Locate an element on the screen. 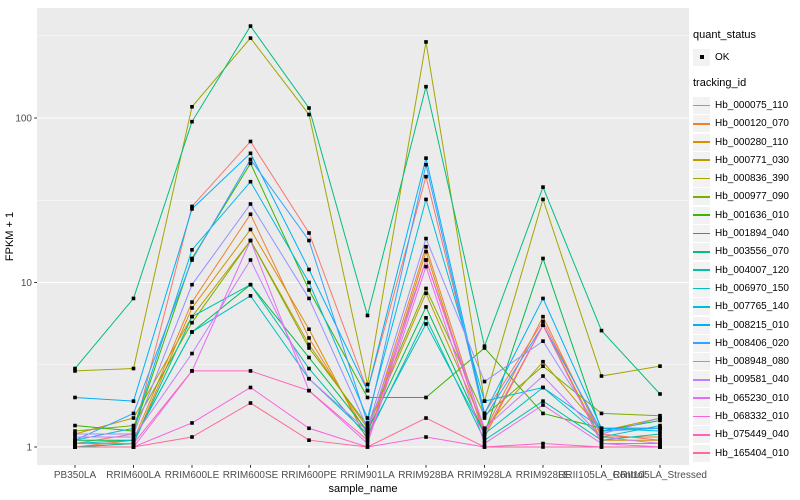  legend-item: Hb_007765_140 is located at coordinates (746, 307).